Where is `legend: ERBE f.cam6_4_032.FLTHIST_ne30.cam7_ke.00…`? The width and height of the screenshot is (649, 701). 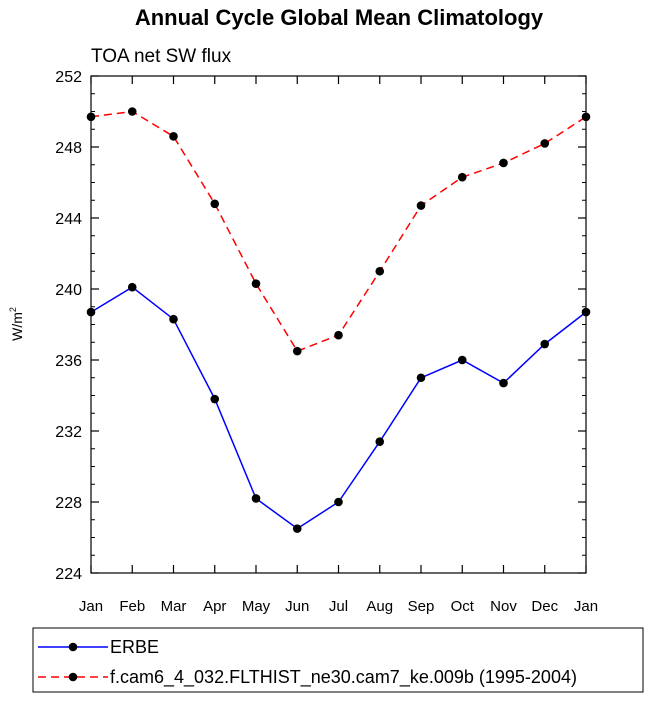 legend: ERBE f.cam6_4_032.FLTHIST_ne30.cam7_ke.00… is located at coordinates (338, 660).